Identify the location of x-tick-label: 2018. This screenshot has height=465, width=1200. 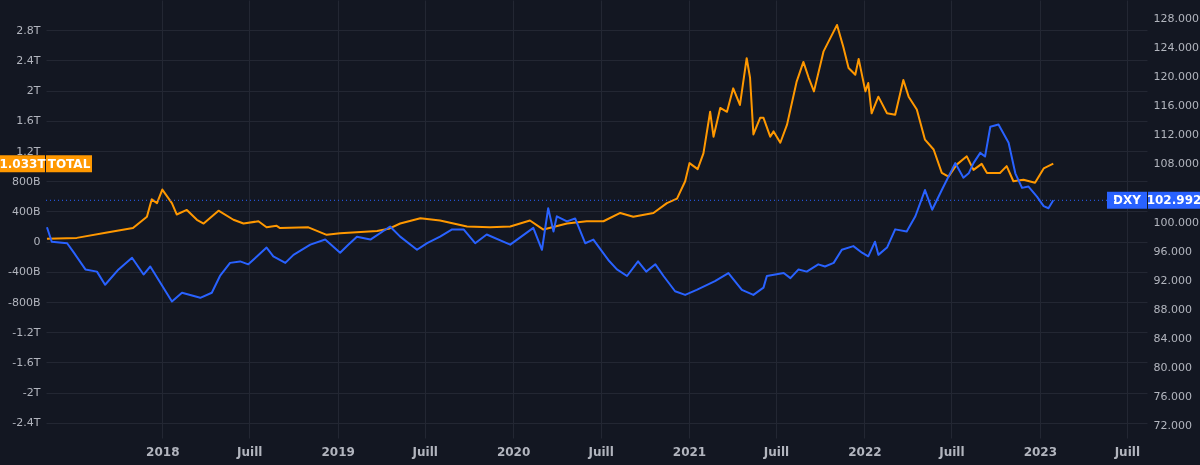
(163, 451).